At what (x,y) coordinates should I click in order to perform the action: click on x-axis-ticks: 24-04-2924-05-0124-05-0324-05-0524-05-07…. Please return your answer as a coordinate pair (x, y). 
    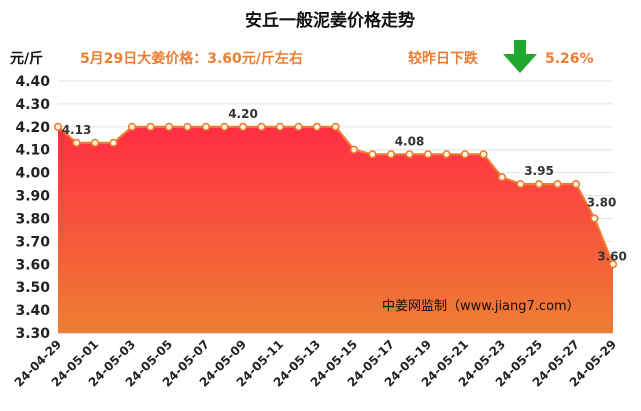
    Looking at the image, I should click on (315, 363).